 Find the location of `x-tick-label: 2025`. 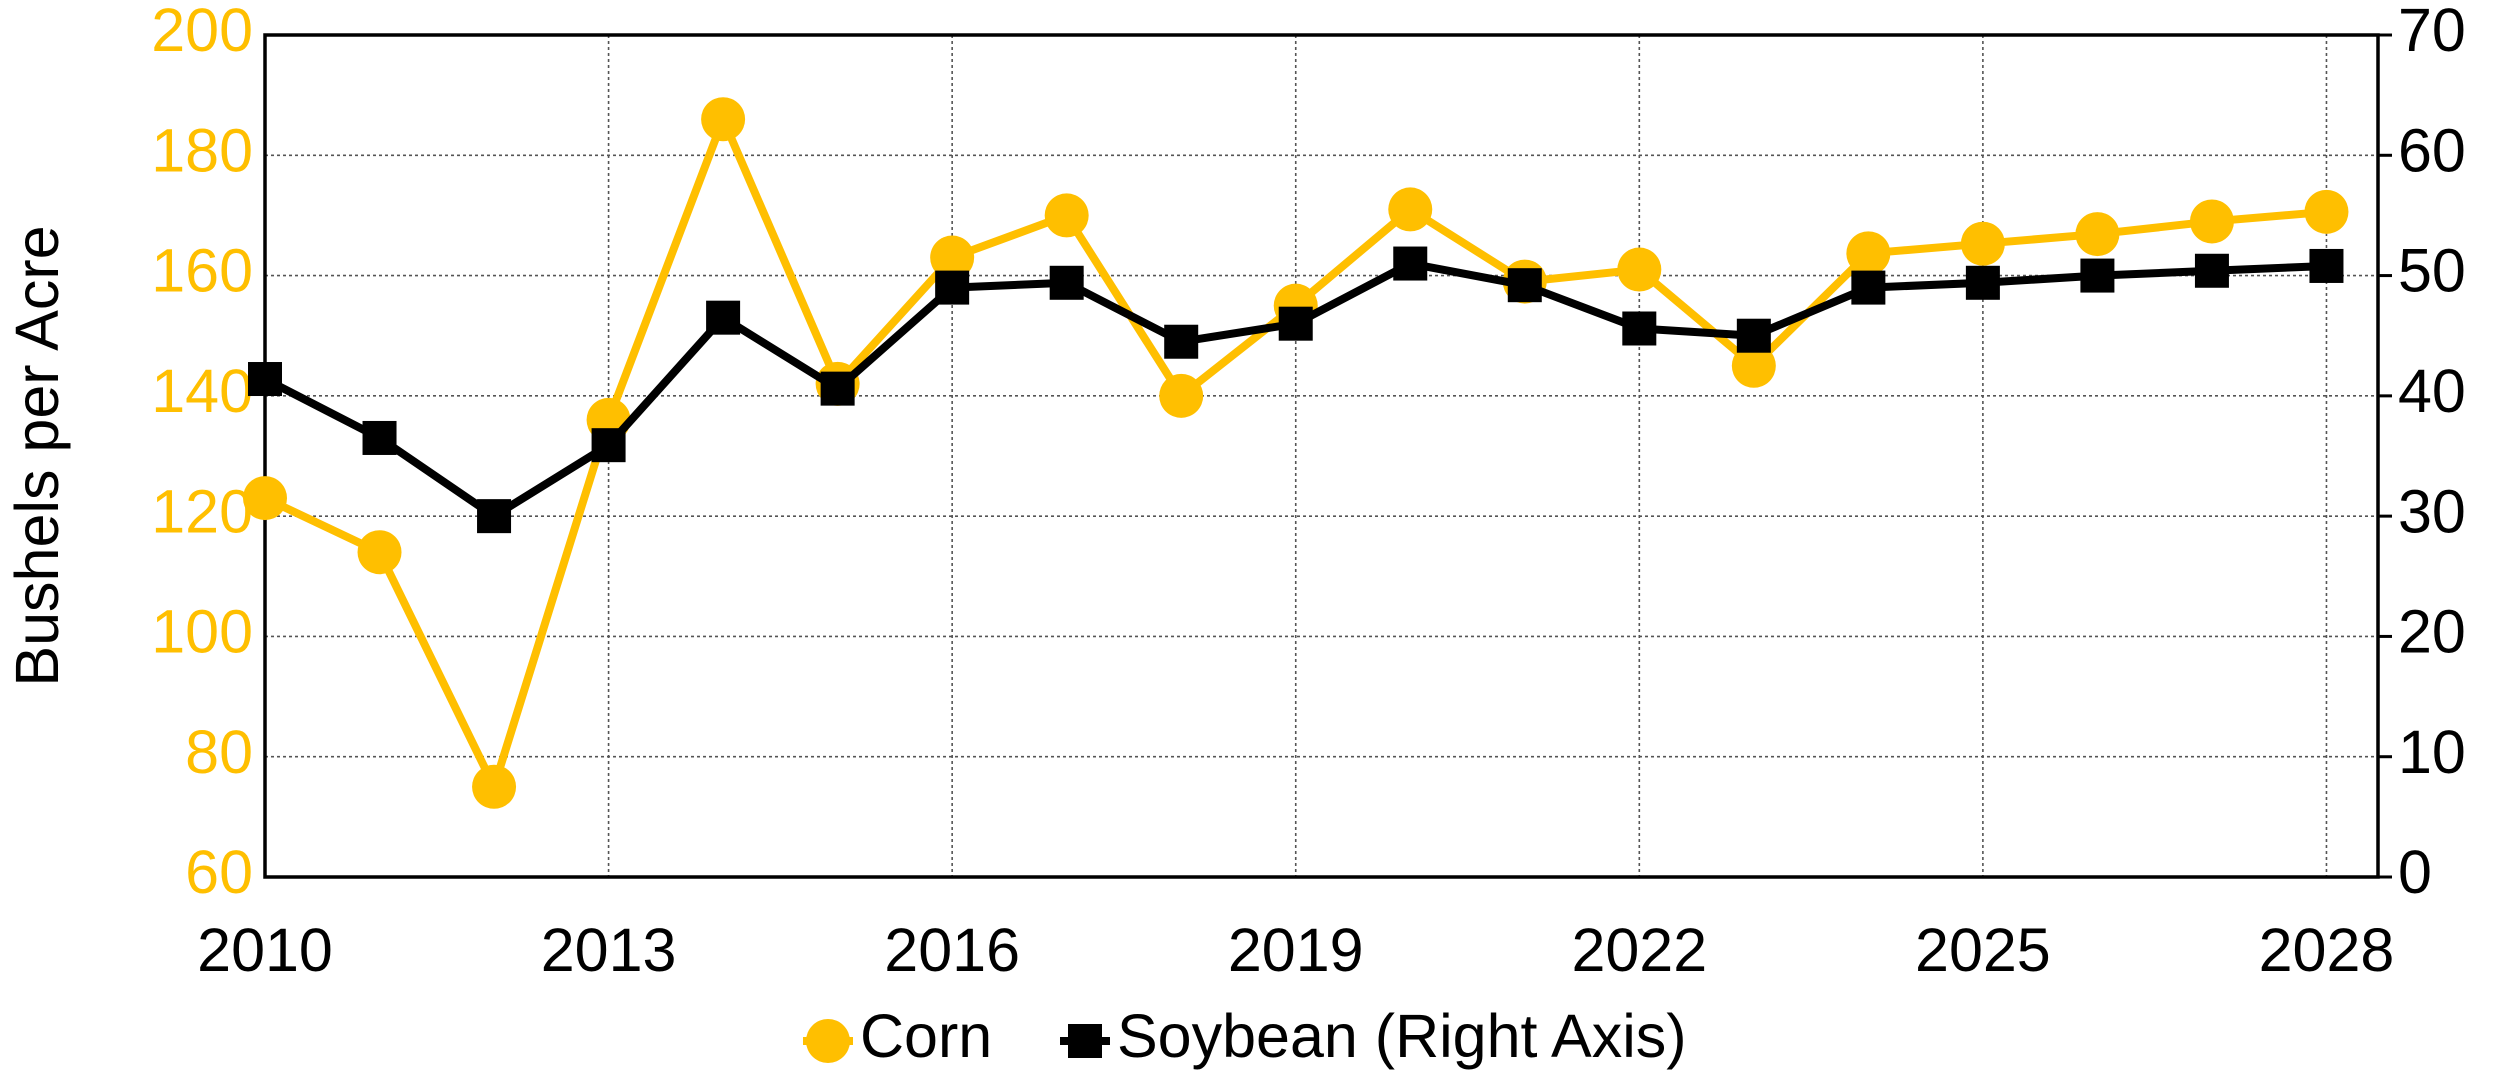

x-tick-label: 2025 is located at coordinates (1983, 950).